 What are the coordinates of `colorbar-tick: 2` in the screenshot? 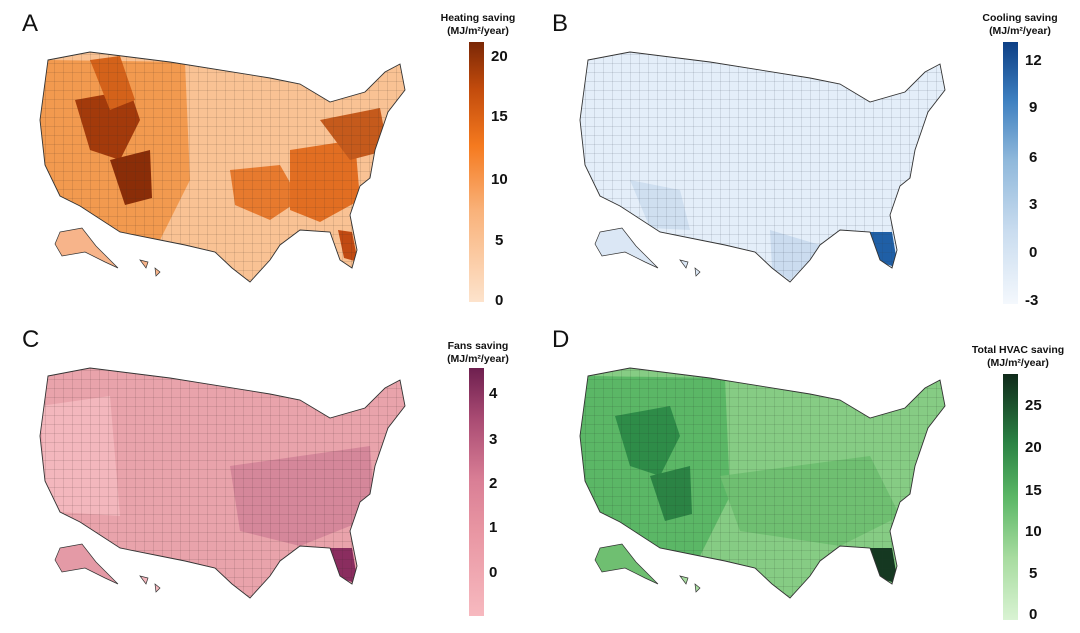 It's located at (493, 483).